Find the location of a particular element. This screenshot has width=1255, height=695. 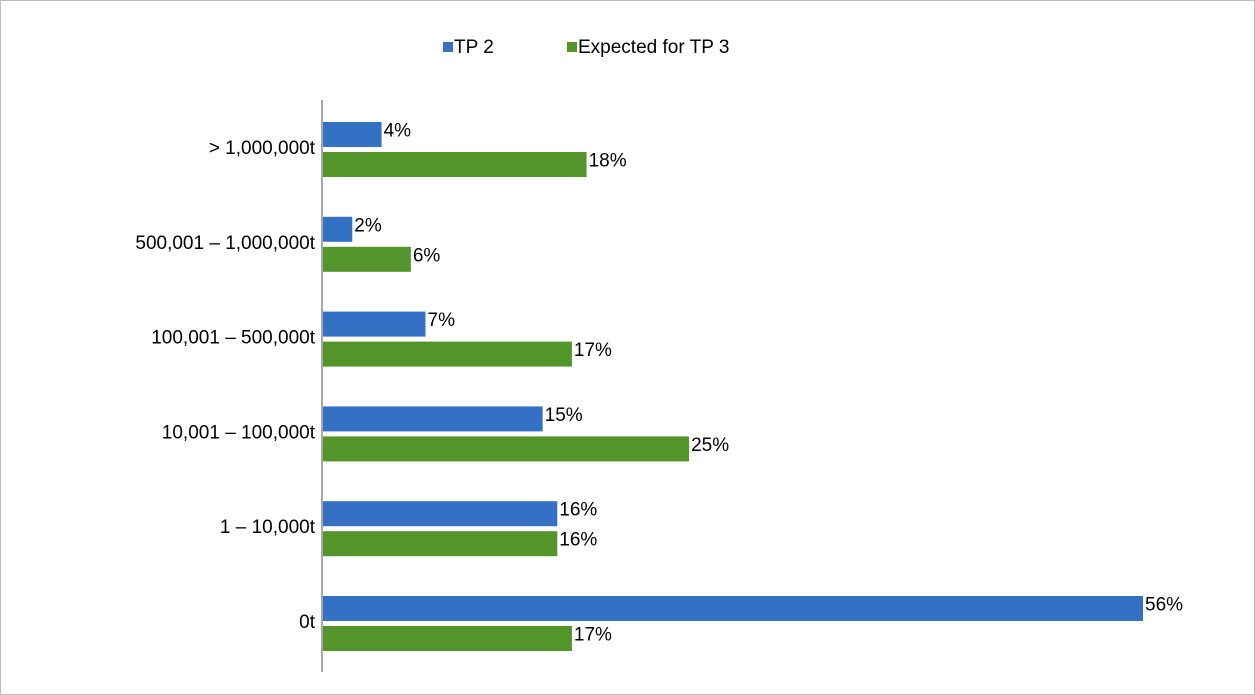

data-label: 4% is located at coordinates (398, 131).